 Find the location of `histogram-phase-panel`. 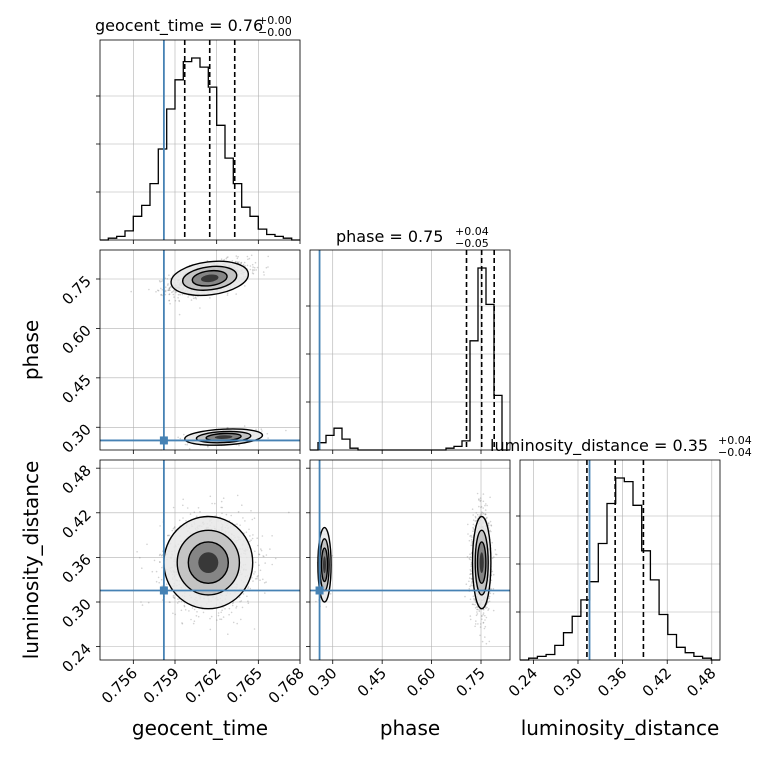

histogram-phase-panel is located at coordinates (408, 351).